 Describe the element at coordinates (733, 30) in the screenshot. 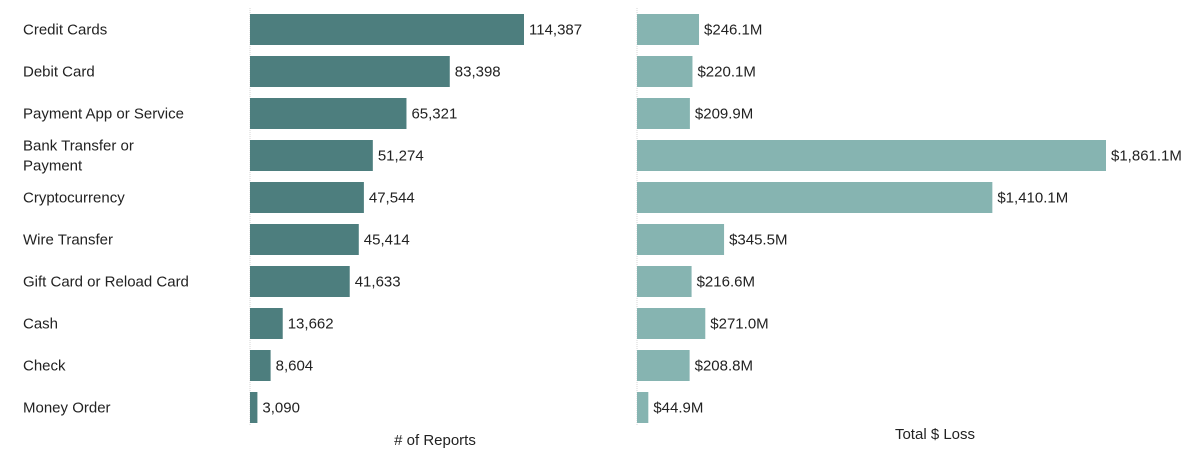

I see `loss-value-label: $246.1M` at that location.